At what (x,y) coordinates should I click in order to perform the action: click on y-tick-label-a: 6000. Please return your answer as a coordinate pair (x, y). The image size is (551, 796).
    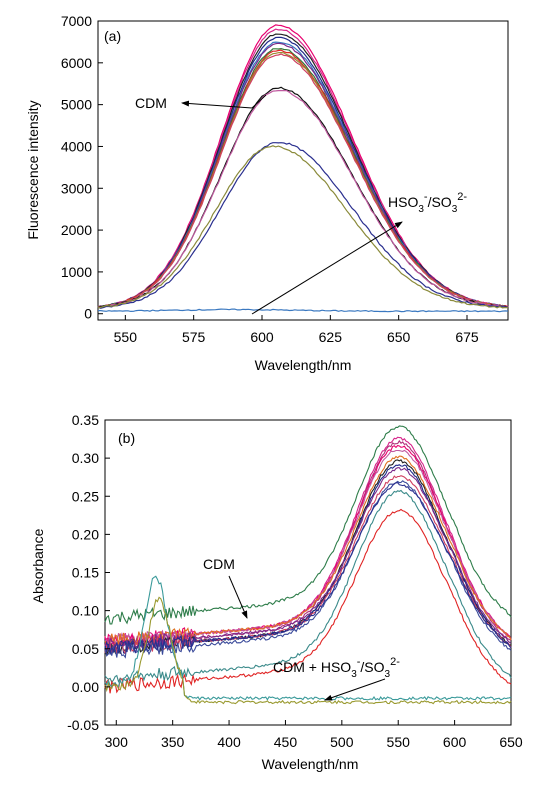
    Looking at the image, I should click on (76, 63).